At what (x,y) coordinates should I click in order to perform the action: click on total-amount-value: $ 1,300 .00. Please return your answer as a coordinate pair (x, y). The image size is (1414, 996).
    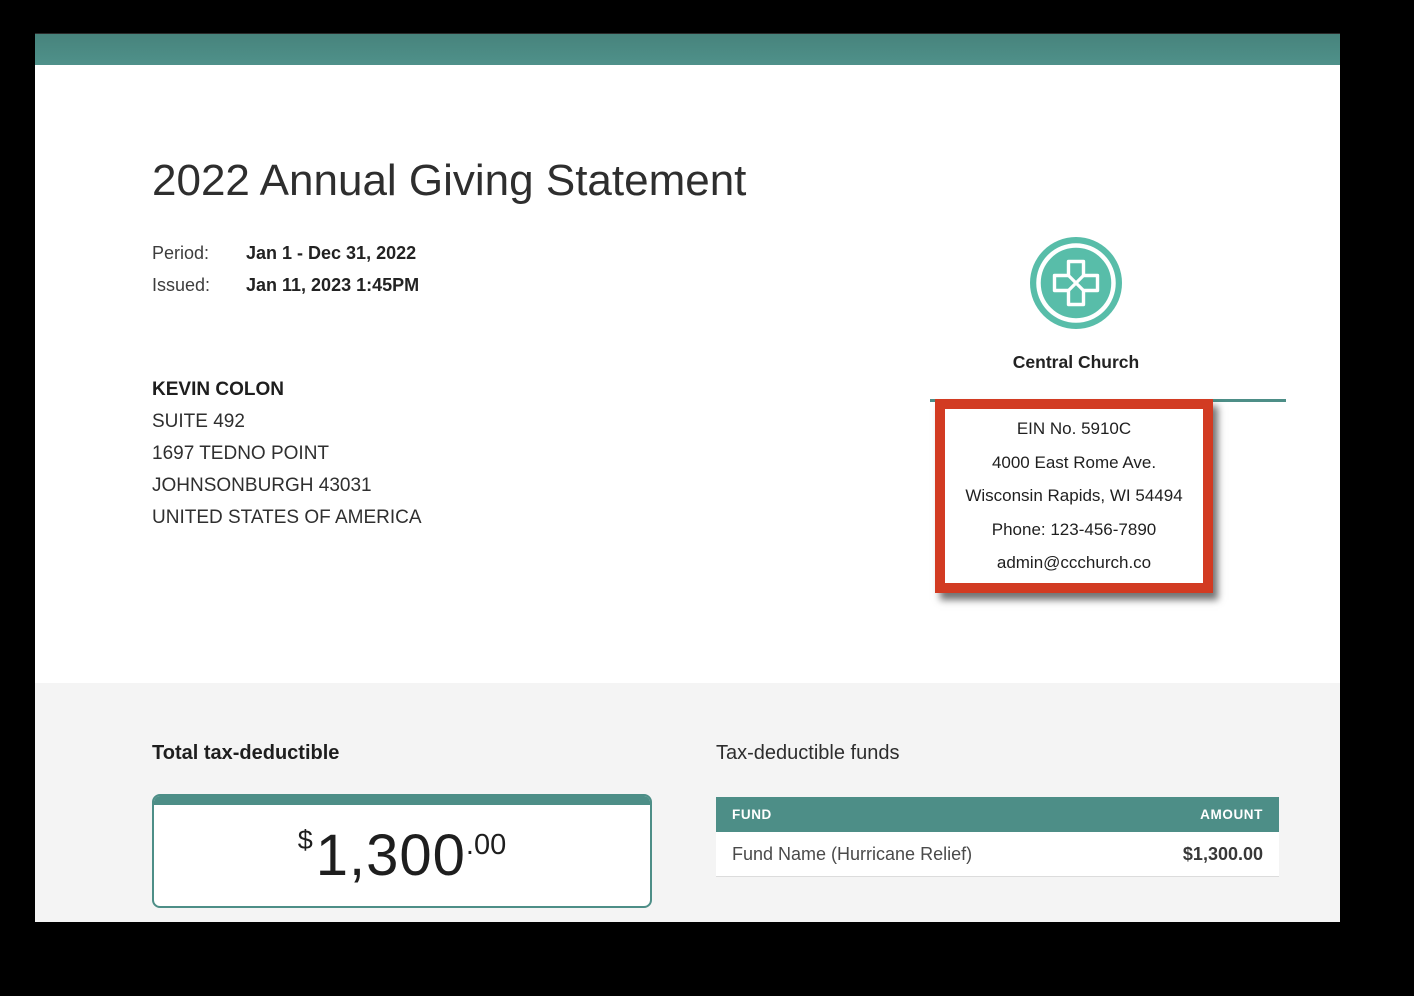
    Looking at the image, I should click on (402, 855).